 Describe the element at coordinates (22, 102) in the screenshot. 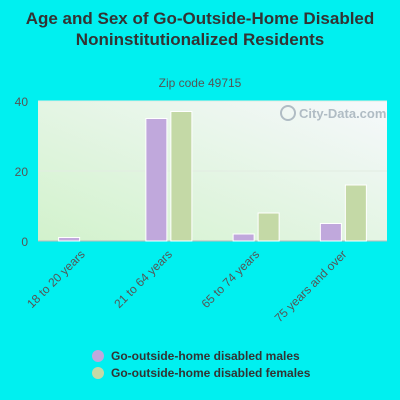

I see `y-tick-label: 40` at that location.